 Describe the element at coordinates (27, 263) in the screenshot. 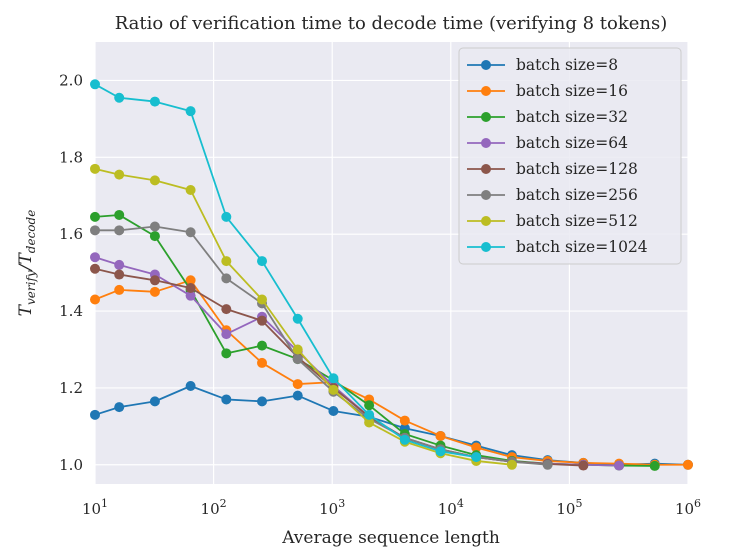

I see `y-axis-label: Tverify/Tdecode` at that location.